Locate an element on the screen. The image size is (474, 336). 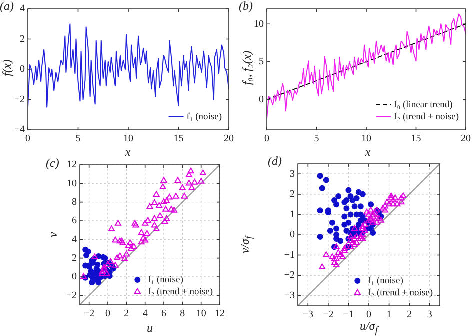
x-tick-label: 5 is located at coordinates (317, 139).